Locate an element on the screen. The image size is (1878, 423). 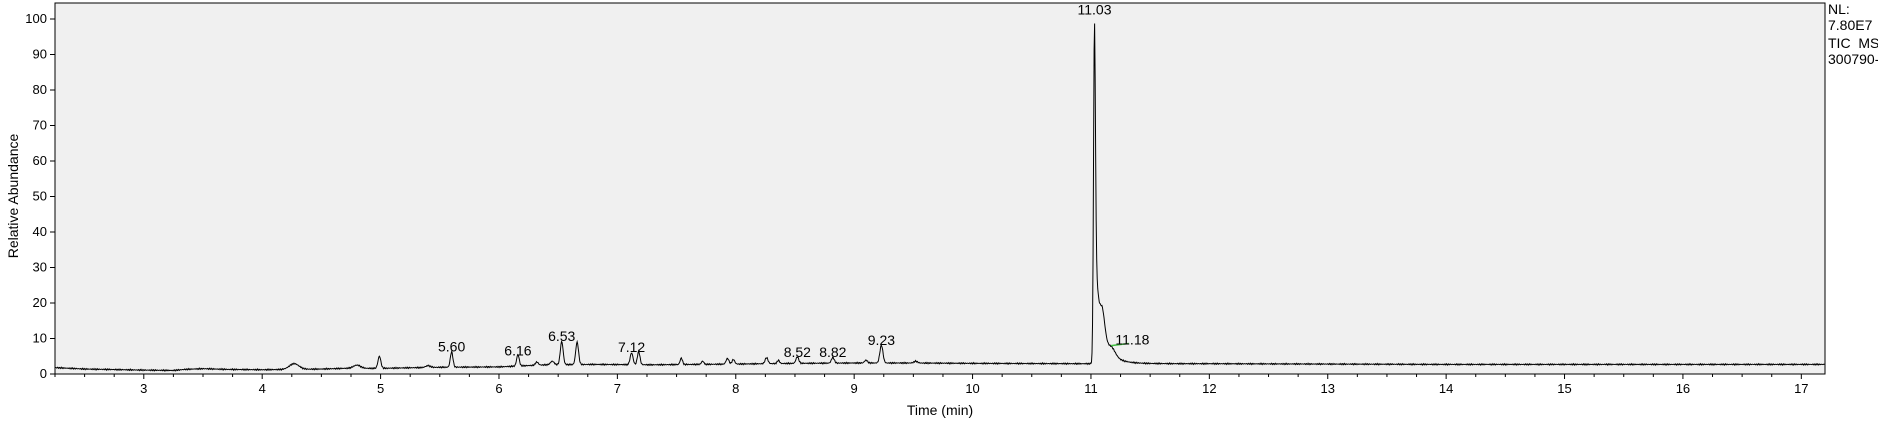
x-tick-label: 9 is located at coordinates (854, 388).